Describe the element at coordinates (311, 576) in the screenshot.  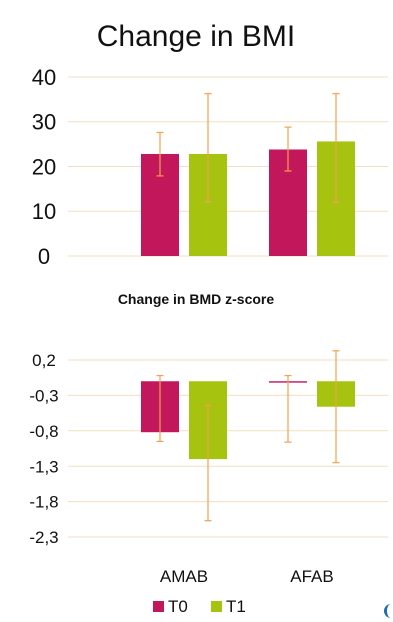
I see `x-category-label: AFAB` at that location.